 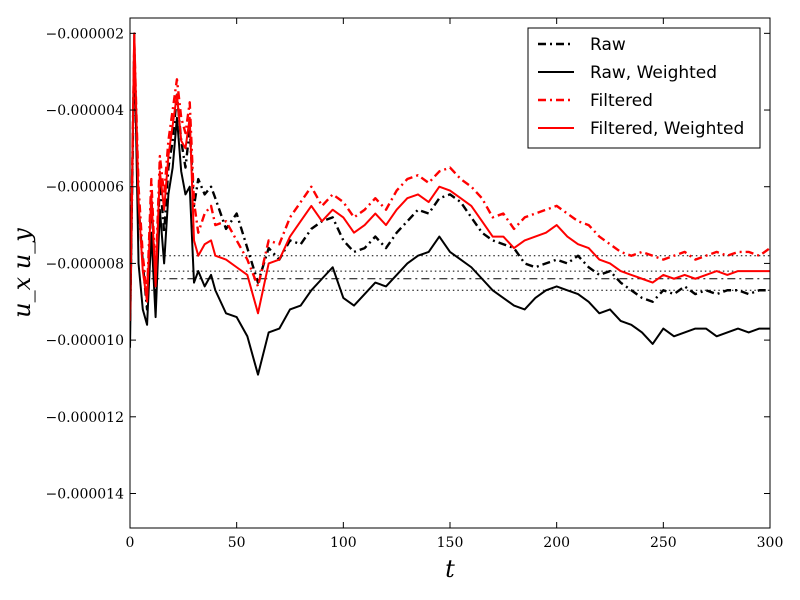 What do you see at coordinates (608, 45) in the screenshot?
I see `legend-label: Raw` at bounding box center [608, 45].